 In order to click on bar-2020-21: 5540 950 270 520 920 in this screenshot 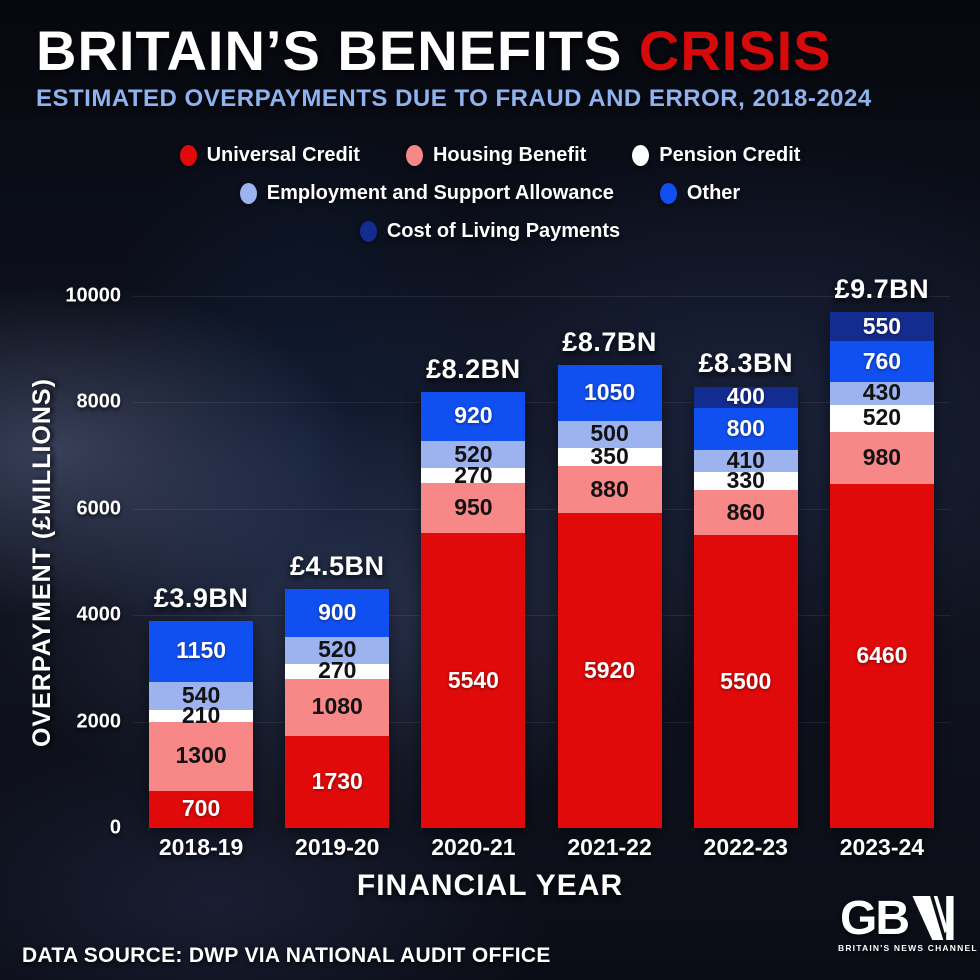, I will do `click(473, 609)`.